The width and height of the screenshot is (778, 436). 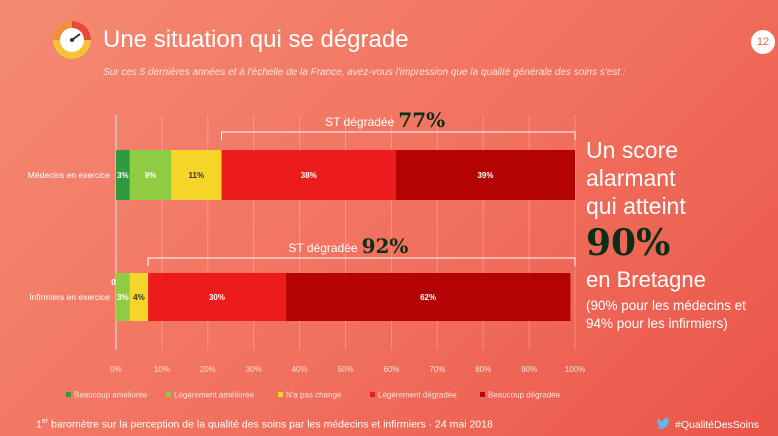 I want to click on data-label: 38%, so click(x=309, y=175).